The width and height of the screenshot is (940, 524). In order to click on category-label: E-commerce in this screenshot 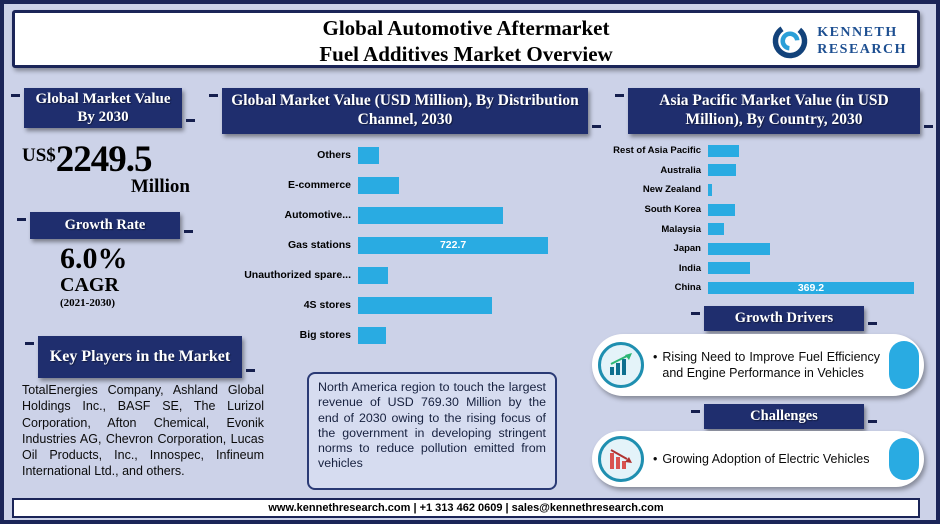, I will do `click(319, 185)`.